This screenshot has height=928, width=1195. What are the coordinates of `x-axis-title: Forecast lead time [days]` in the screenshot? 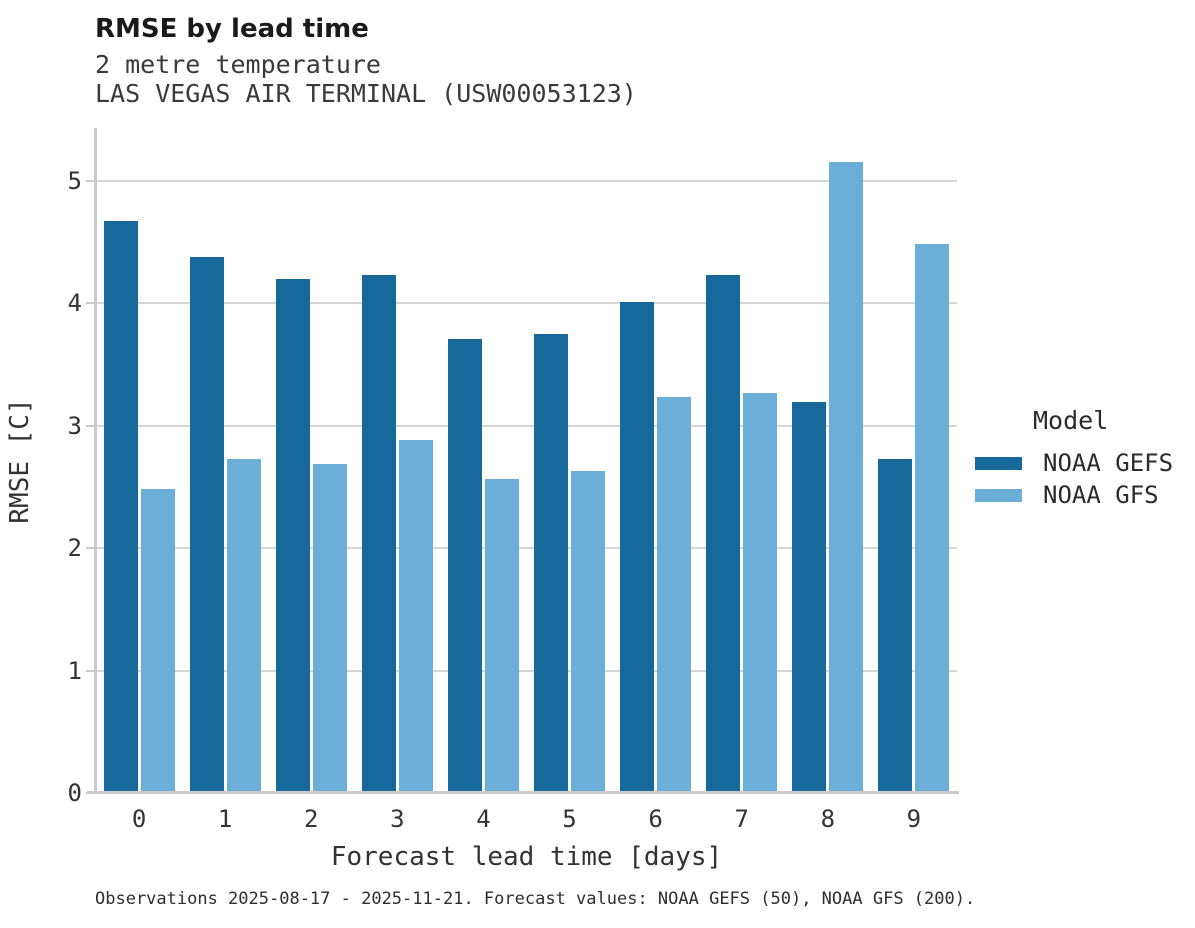 It's located at (526, 857).